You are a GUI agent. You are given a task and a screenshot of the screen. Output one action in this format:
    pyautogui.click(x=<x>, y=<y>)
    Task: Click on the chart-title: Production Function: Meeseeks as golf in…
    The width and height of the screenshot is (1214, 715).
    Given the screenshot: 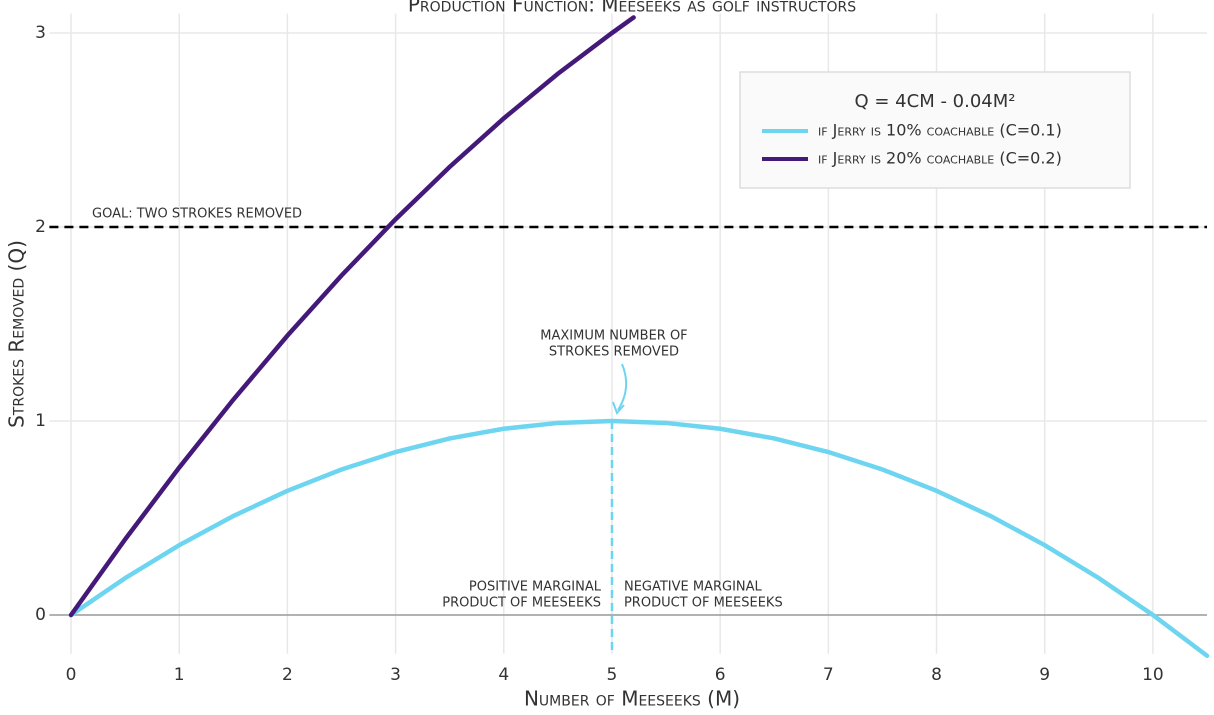 What is the action you would take?
    pyautogui.click(x=632, y=8)
    